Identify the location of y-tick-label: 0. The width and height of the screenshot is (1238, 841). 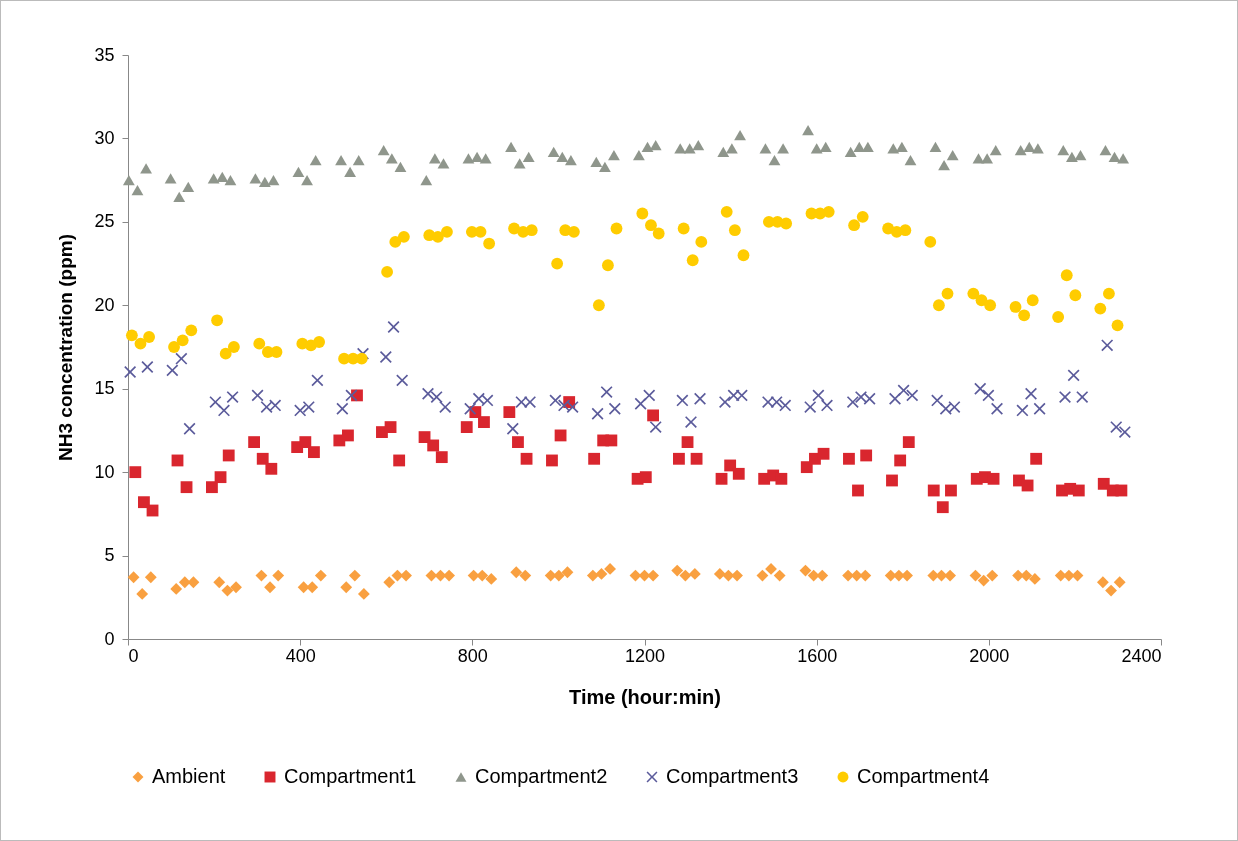
(109, 638).